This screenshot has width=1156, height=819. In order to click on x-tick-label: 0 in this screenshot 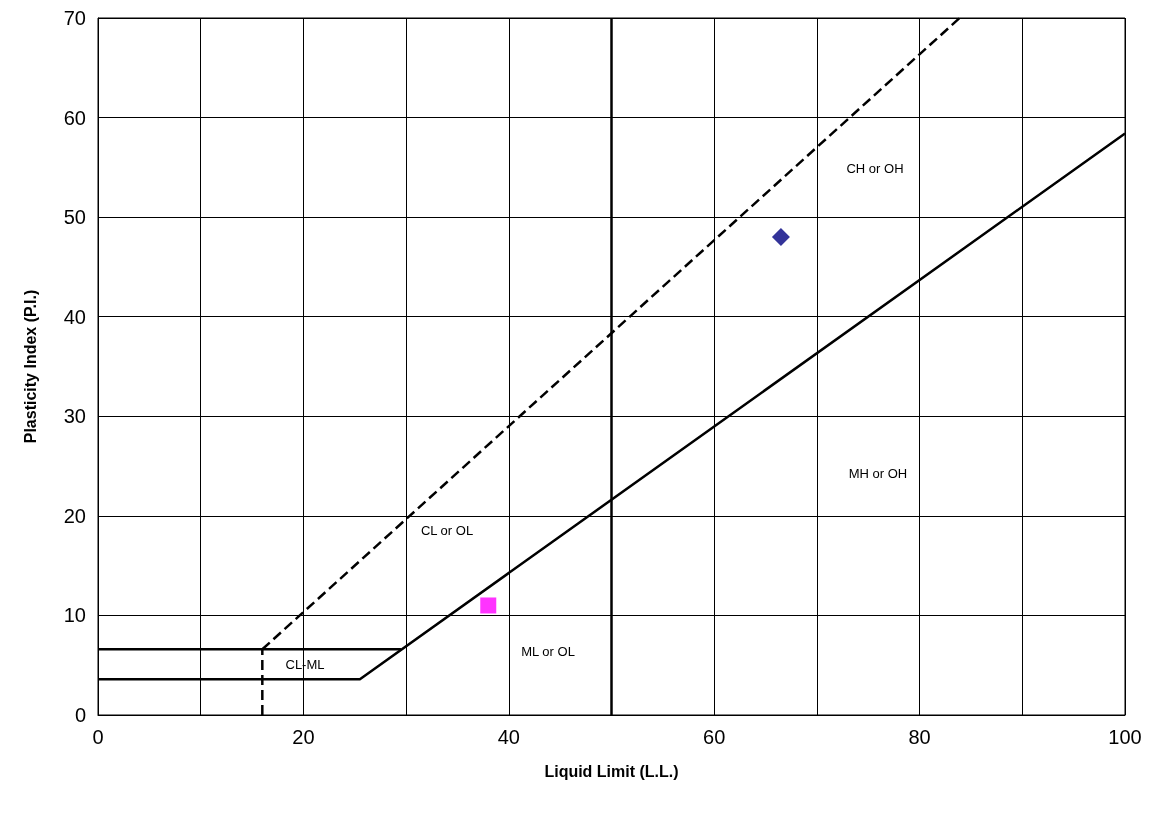, I will do `click(98, 737)`.